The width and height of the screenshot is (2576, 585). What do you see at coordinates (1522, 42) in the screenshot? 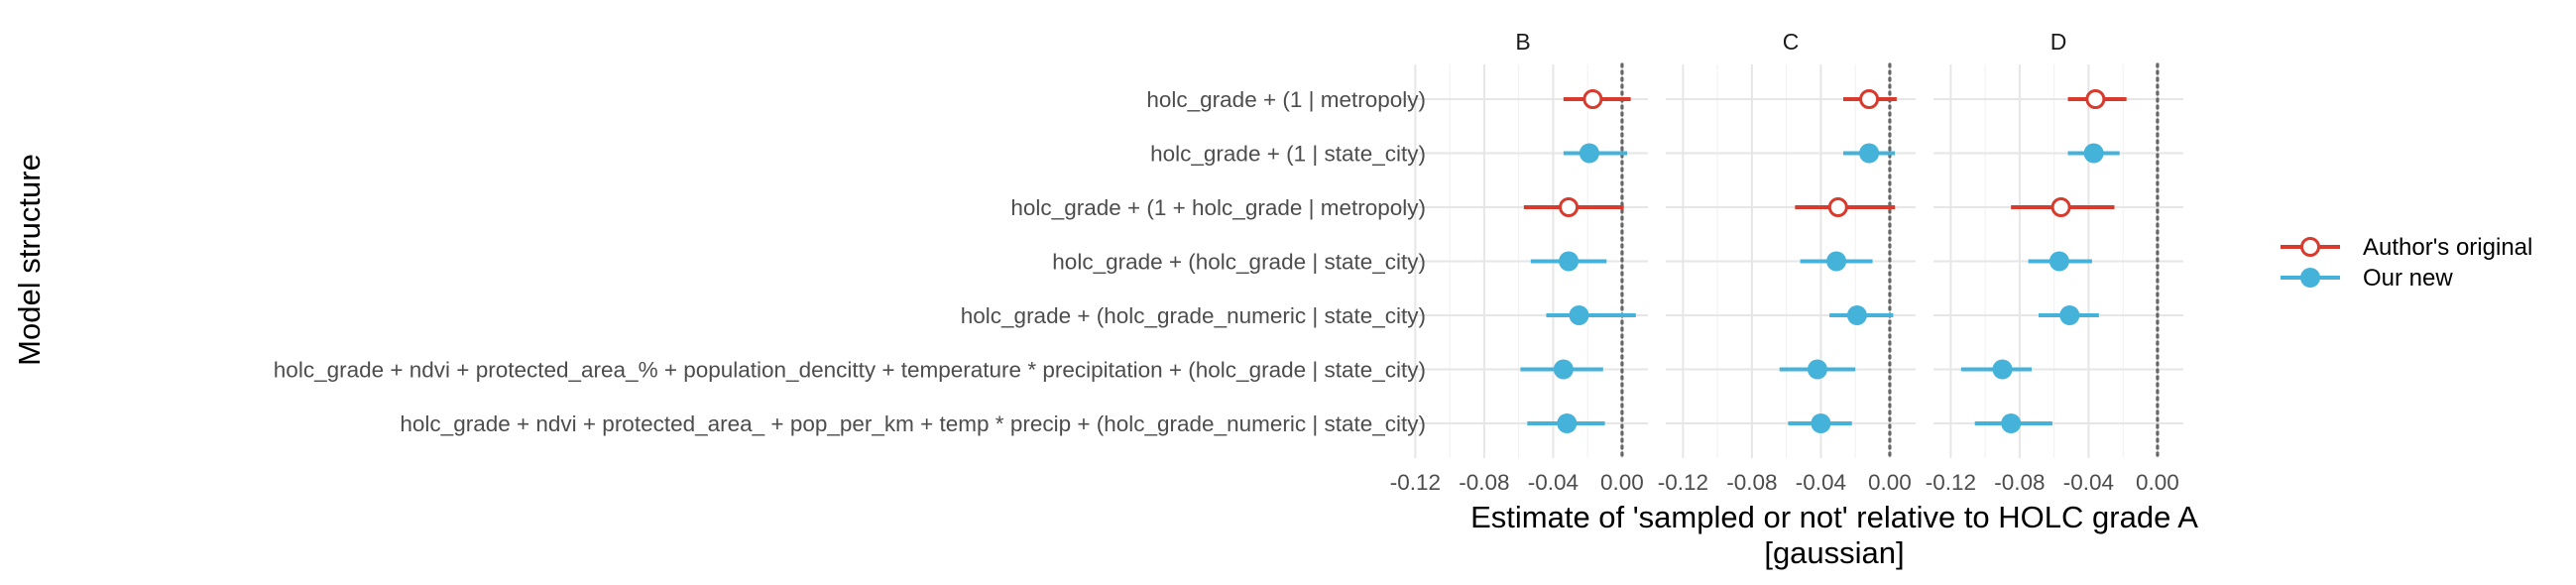
I see `facet-label-b: B` at bounding box center [1522, 42].